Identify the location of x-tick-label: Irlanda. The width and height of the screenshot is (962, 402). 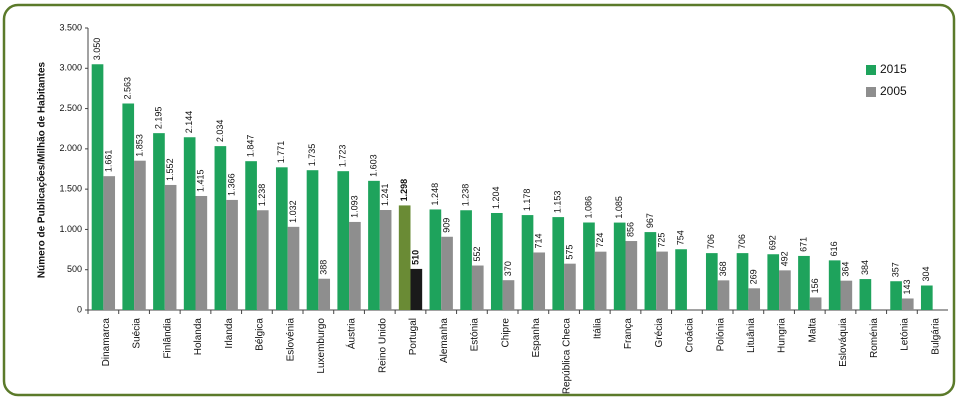
(229, 333).